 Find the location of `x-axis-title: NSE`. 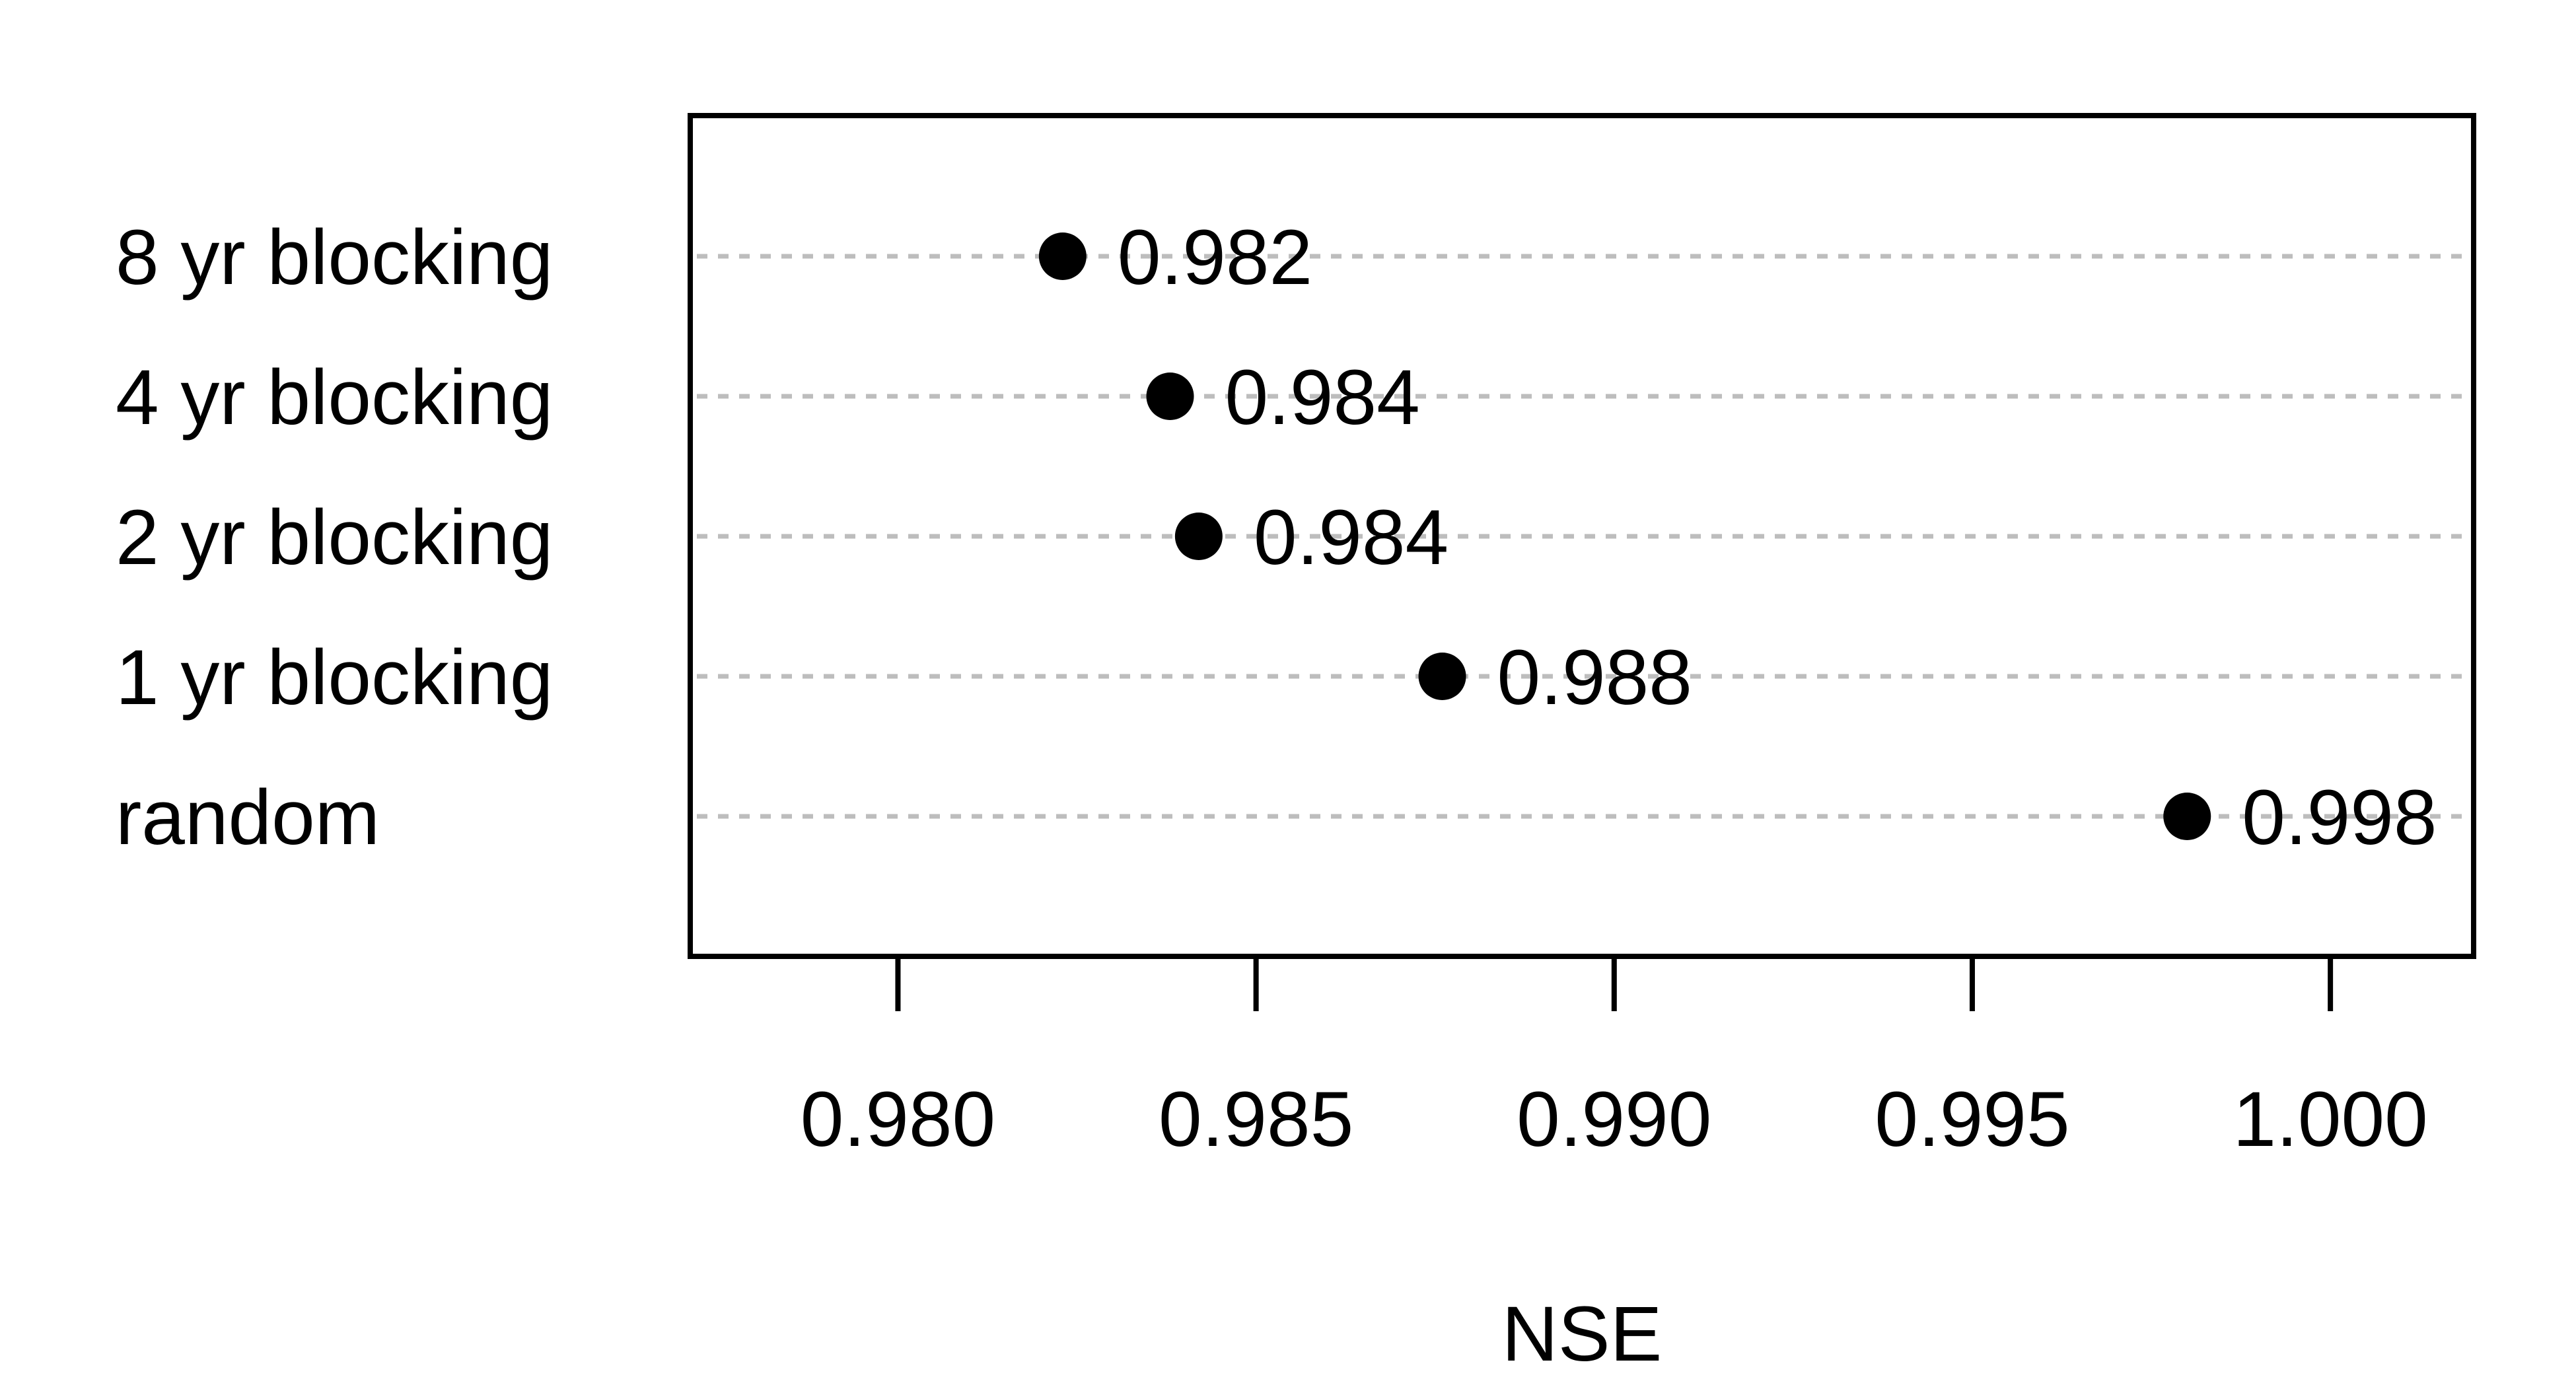

x-axis-title: NSE is located at coordinates (1583, 1334).